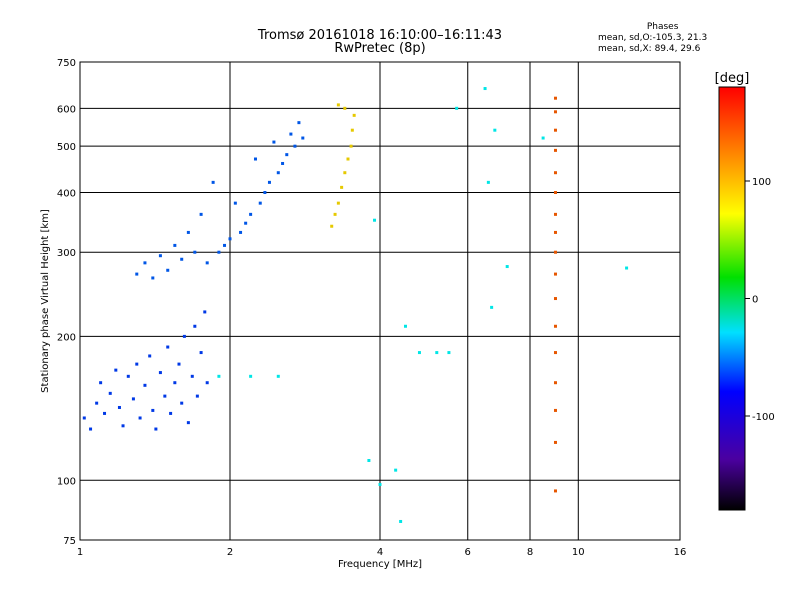 This screenshot has height=600, width=800. I want to click on x-axis-label: Frequency [MHz], so click(380, 564).